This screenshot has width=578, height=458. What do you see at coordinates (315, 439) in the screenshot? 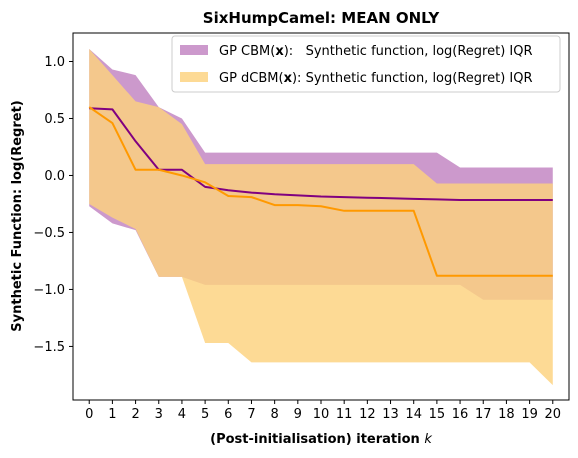
I see `x-axis-title-text: (Post-initialisation) iteration` at bounding box center [315, 439].